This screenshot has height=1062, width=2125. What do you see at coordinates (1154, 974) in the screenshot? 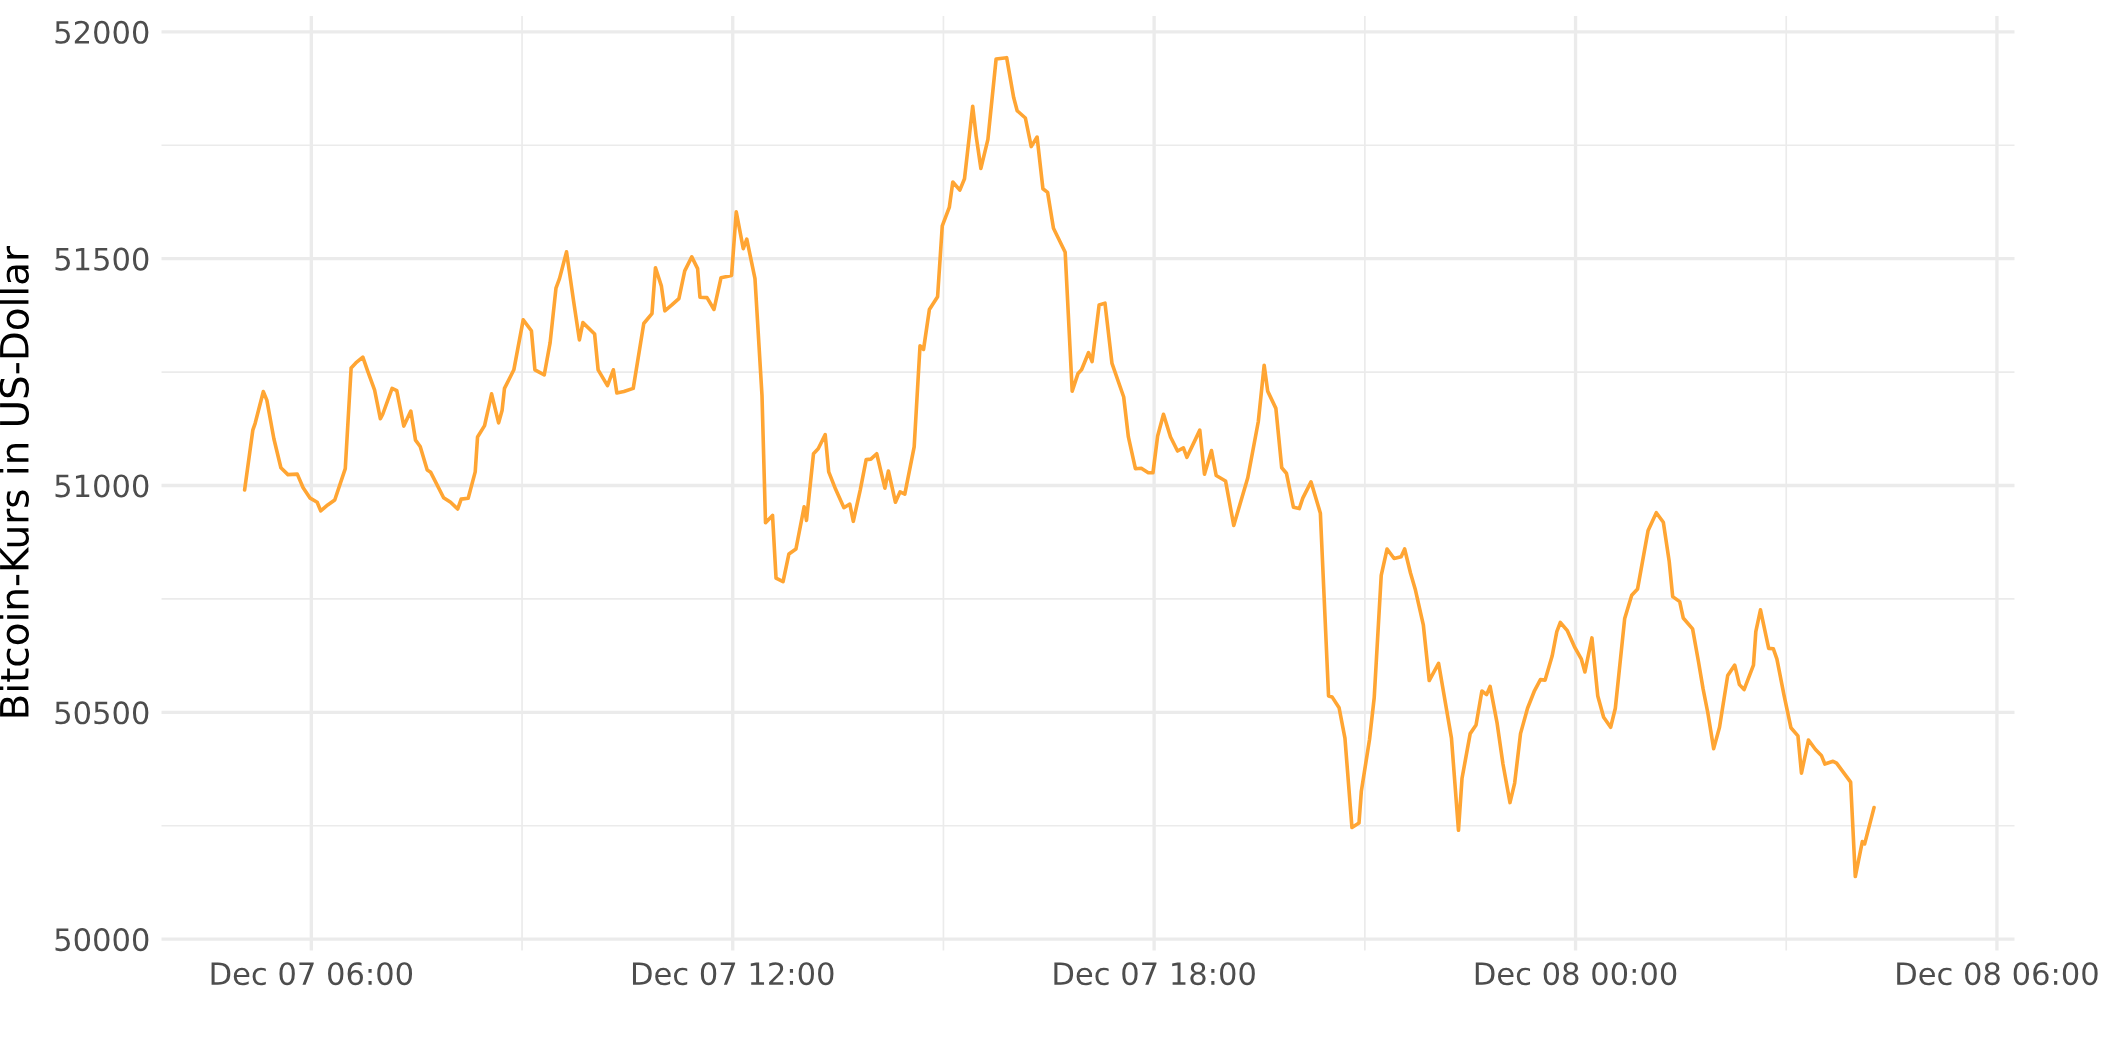
I see `x-tick-label: Dec 07 18:00` at bounding box center [1154, 974].